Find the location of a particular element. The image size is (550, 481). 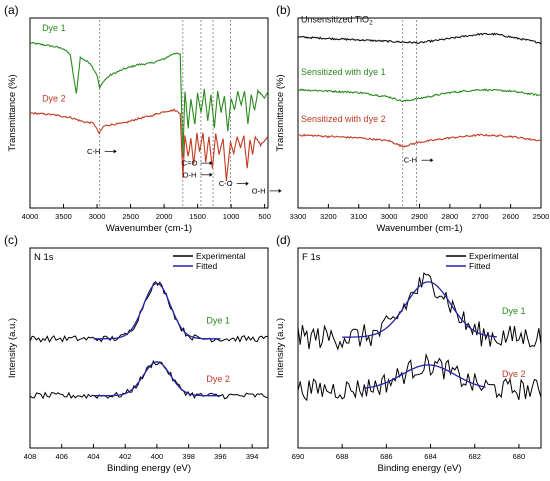

series-label: Unsensitized TiO2 is located at coordinates (337, 20).